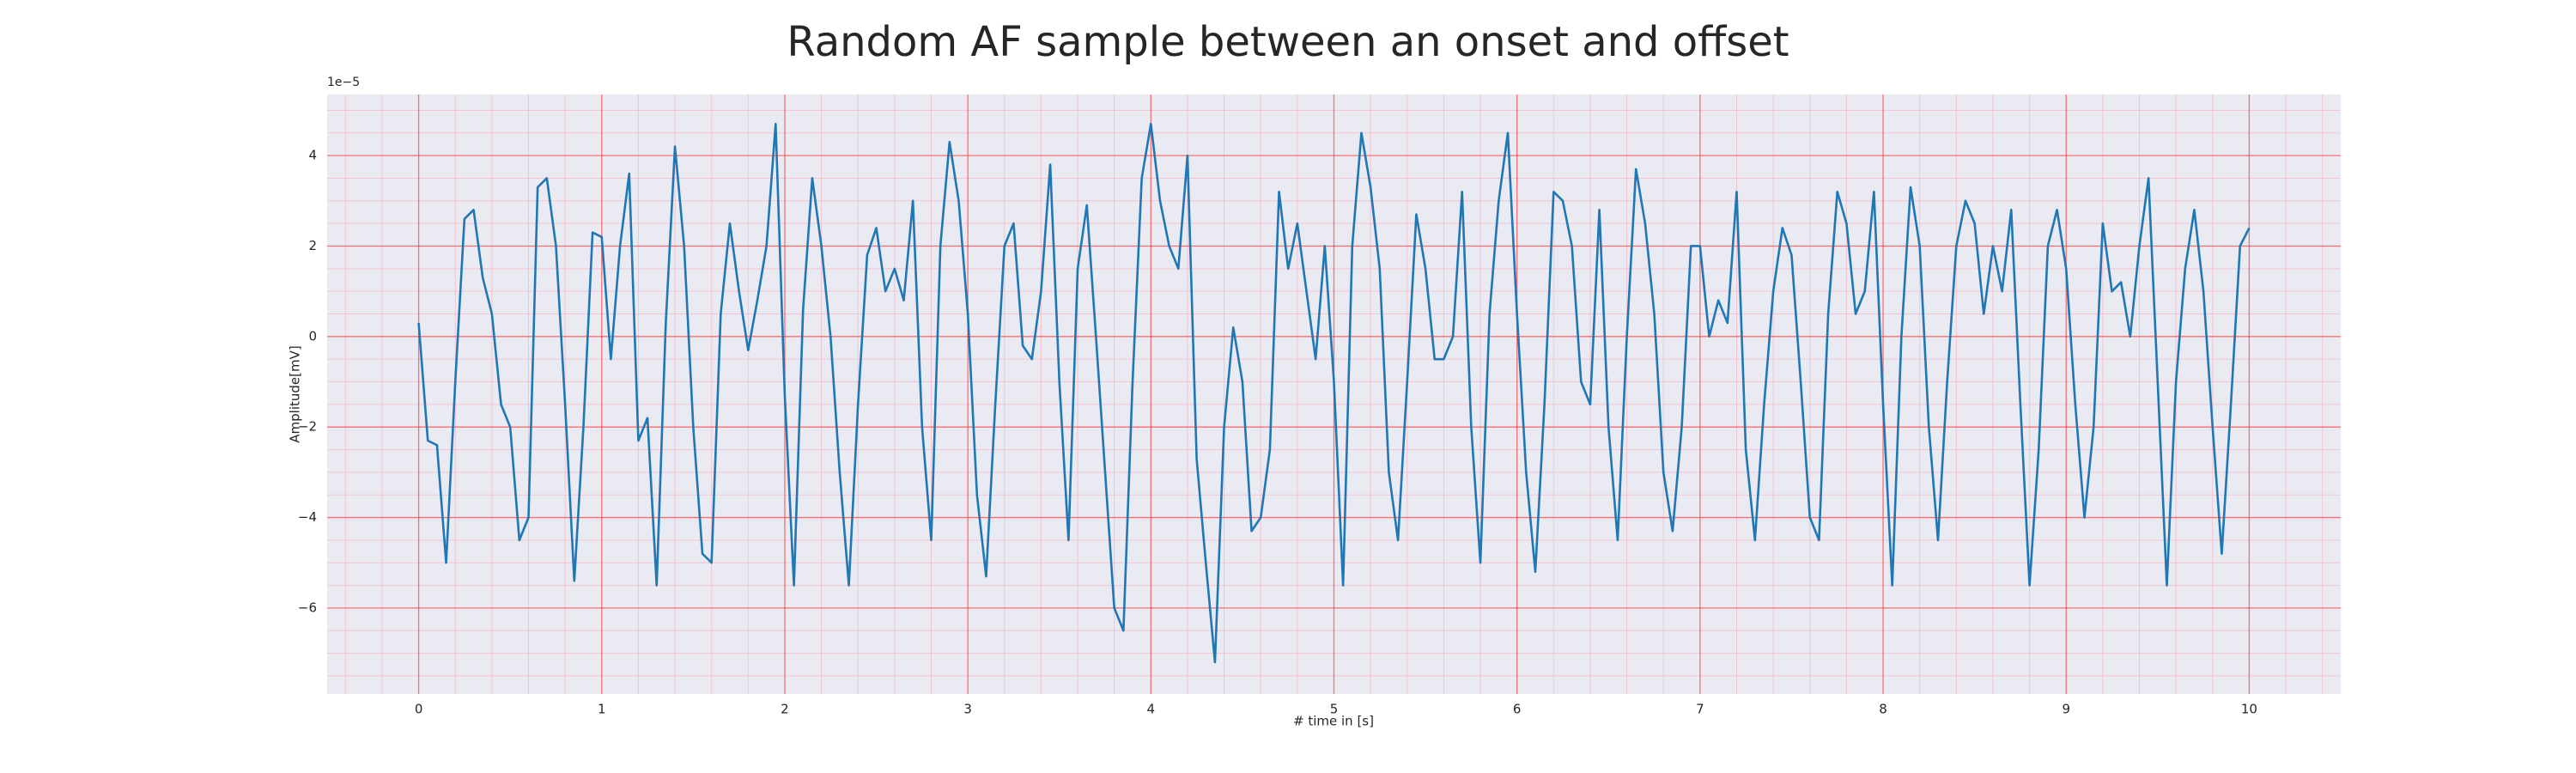 The width and height of the screenshot is (2576, 773). I want to click on x-tick-label: 9, so click(2066, 709).